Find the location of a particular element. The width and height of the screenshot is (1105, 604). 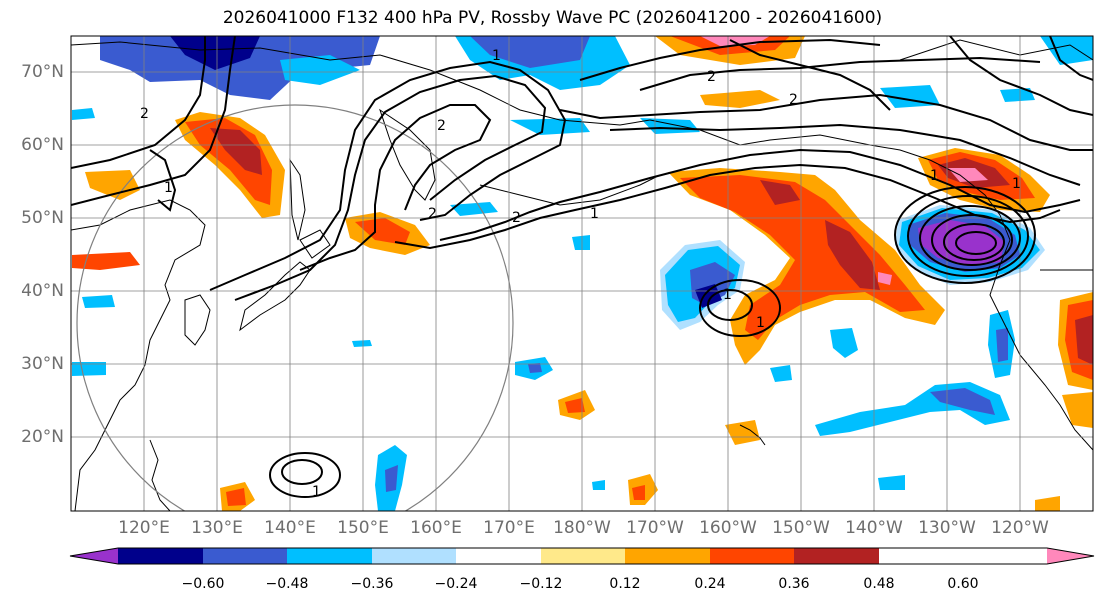

lat-label-30n: 30°N is located at coordinates (42, 364).